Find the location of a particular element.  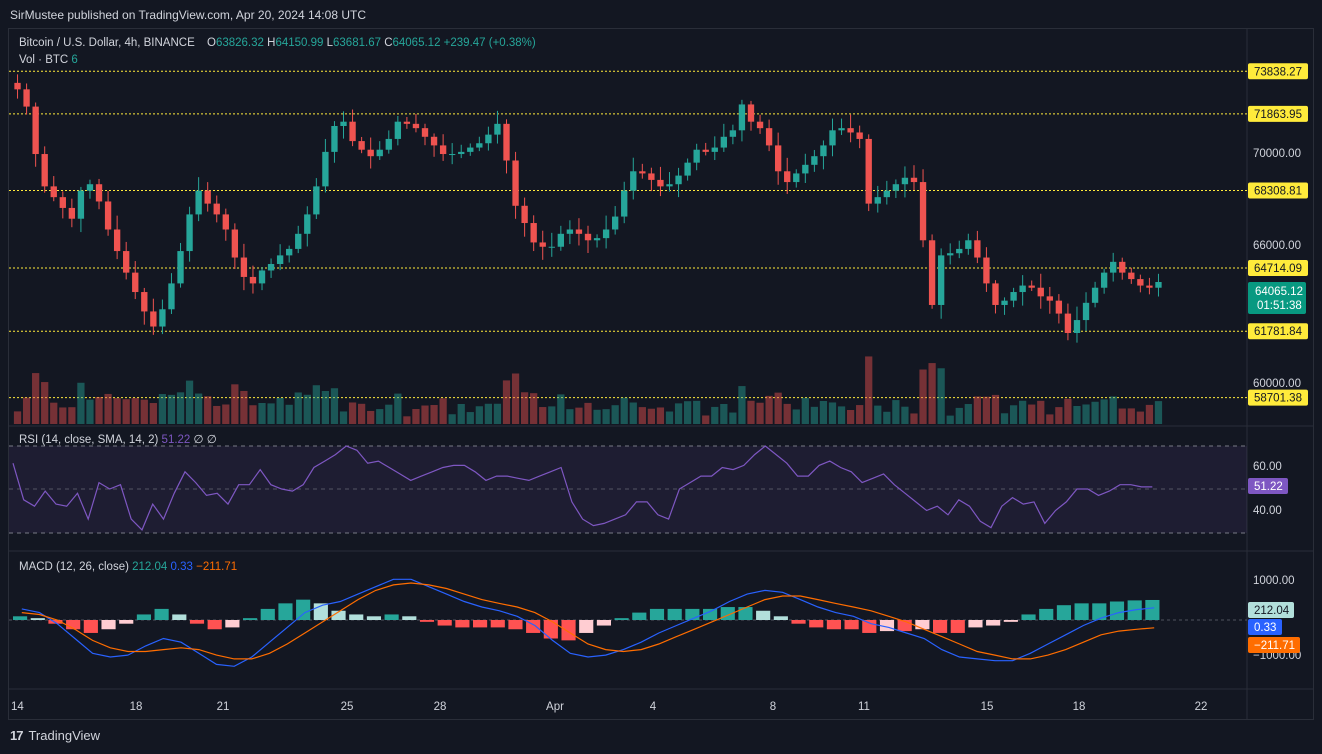

time-label: 14 is located at coordinates (17, 707).